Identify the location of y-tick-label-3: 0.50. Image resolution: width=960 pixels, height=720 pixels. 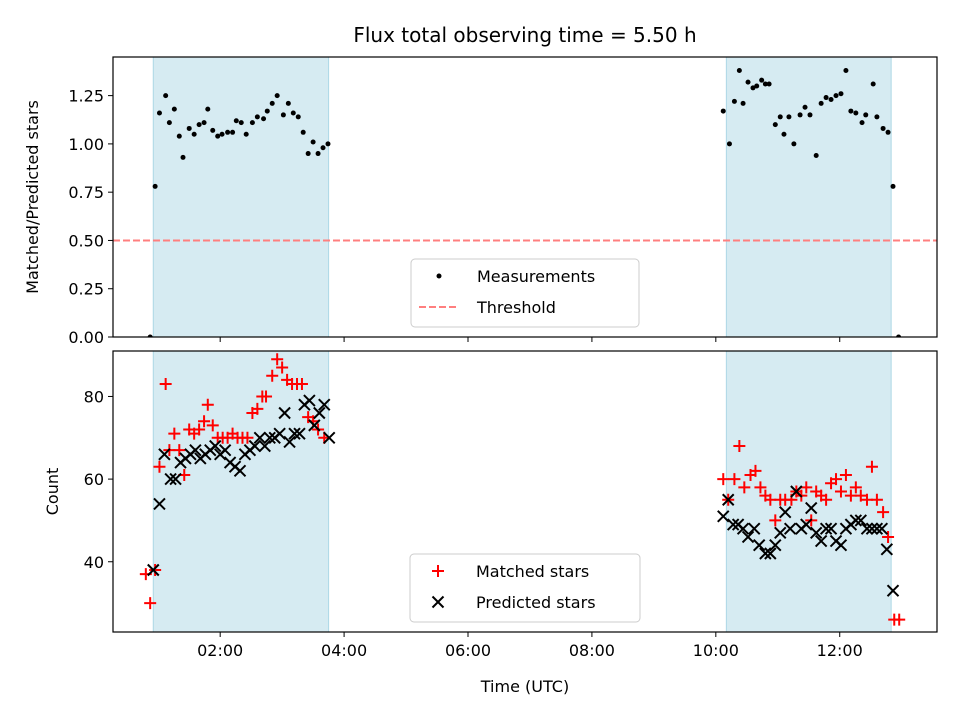
(86, 240).